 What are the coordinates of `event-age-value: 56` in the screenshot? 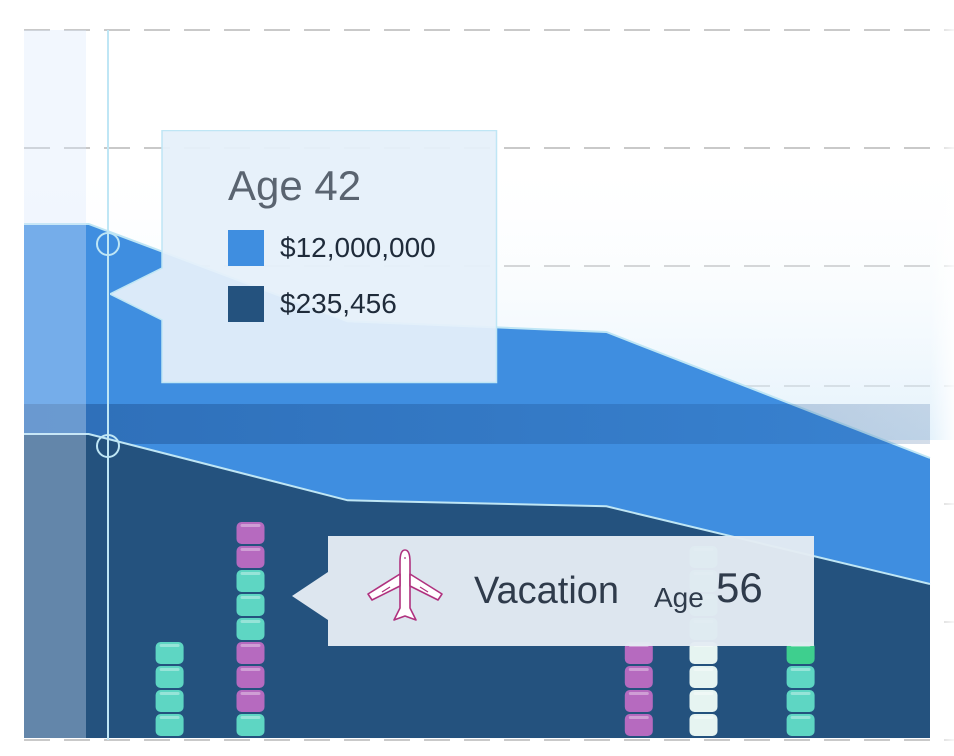 It's located at (739, 587).